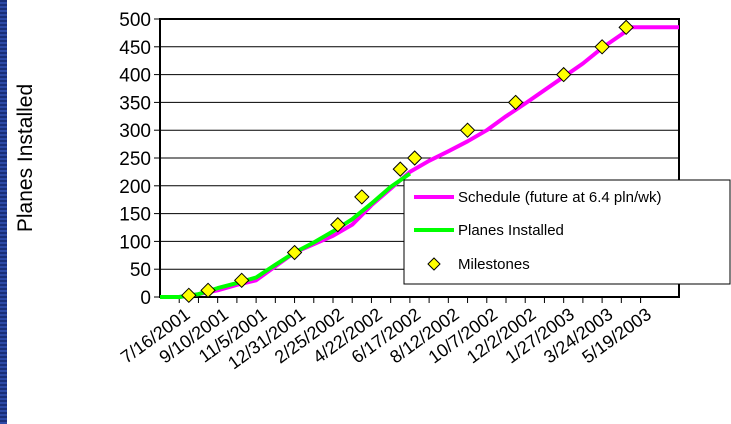 This screenshot has height=424, width=731. I want to click on y-tick-label: 100, so click(135, 242).